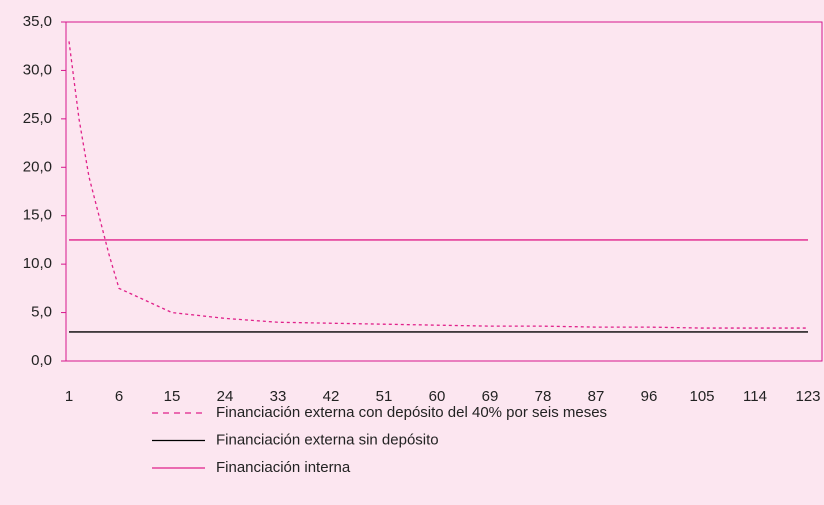 The image size is (824, 505). Describe the element at coordinates (37, 69) in the screenshot. I see `y-tick-label: 30,0` at that location.